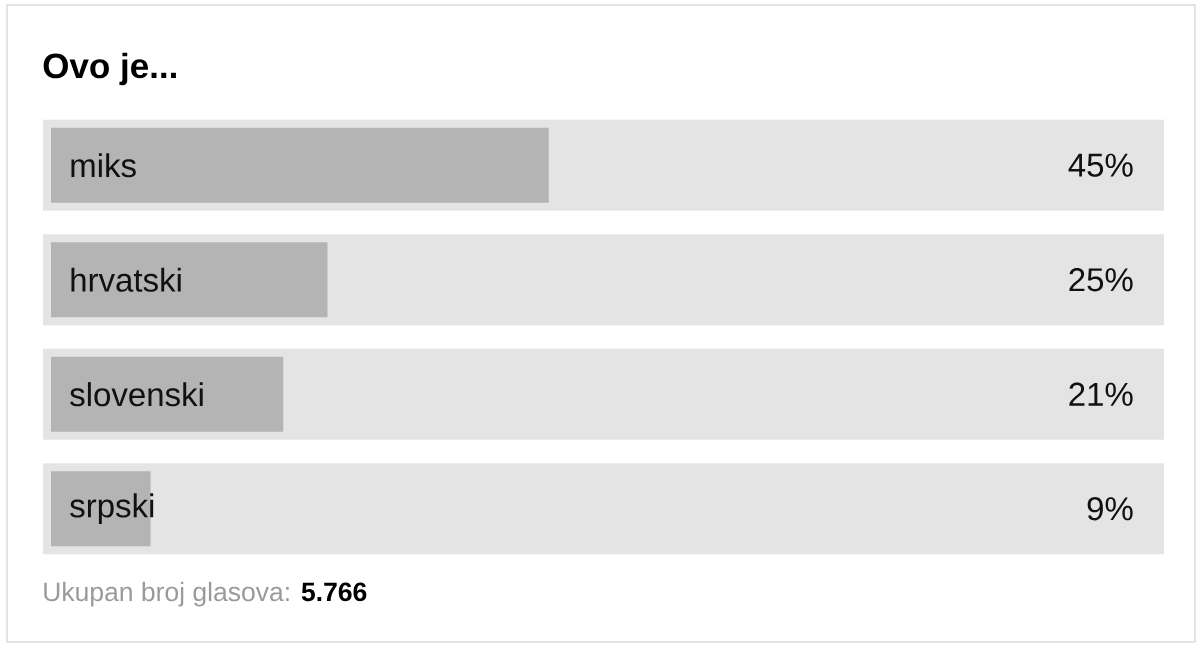 The height and width of the screenshot is (651, 1200). I want to click on y-tick-label: srpski, so click(112, 509).